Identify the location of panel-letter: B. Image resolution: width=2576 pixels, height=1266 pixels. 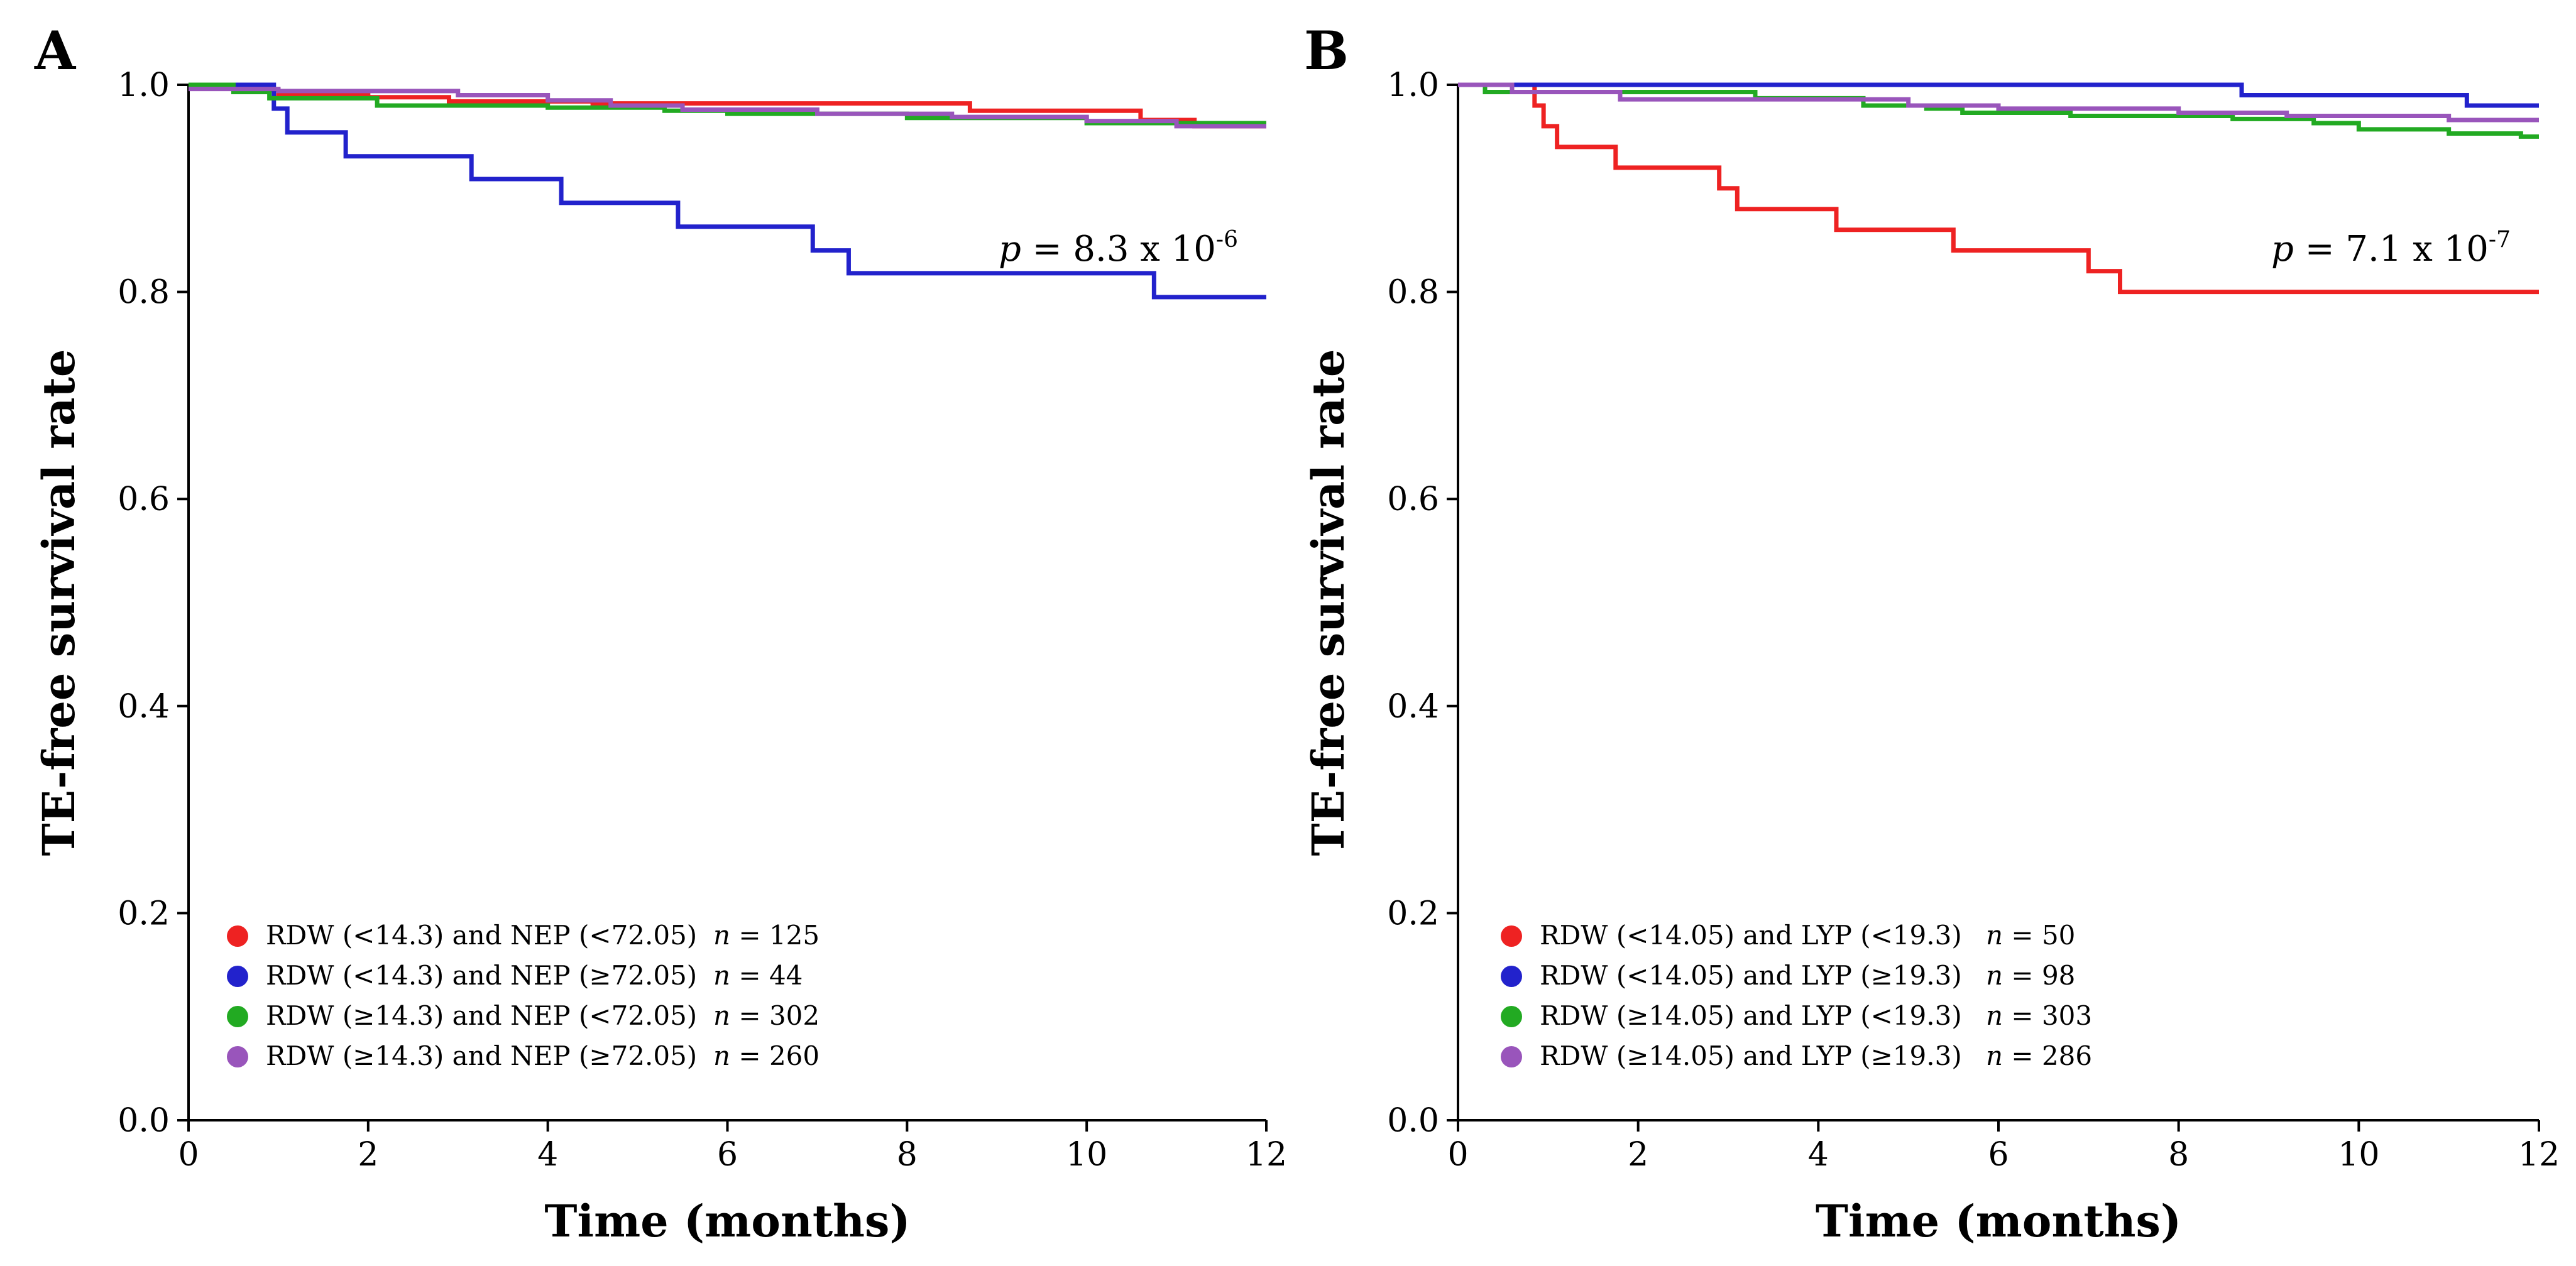
(1326, 50).